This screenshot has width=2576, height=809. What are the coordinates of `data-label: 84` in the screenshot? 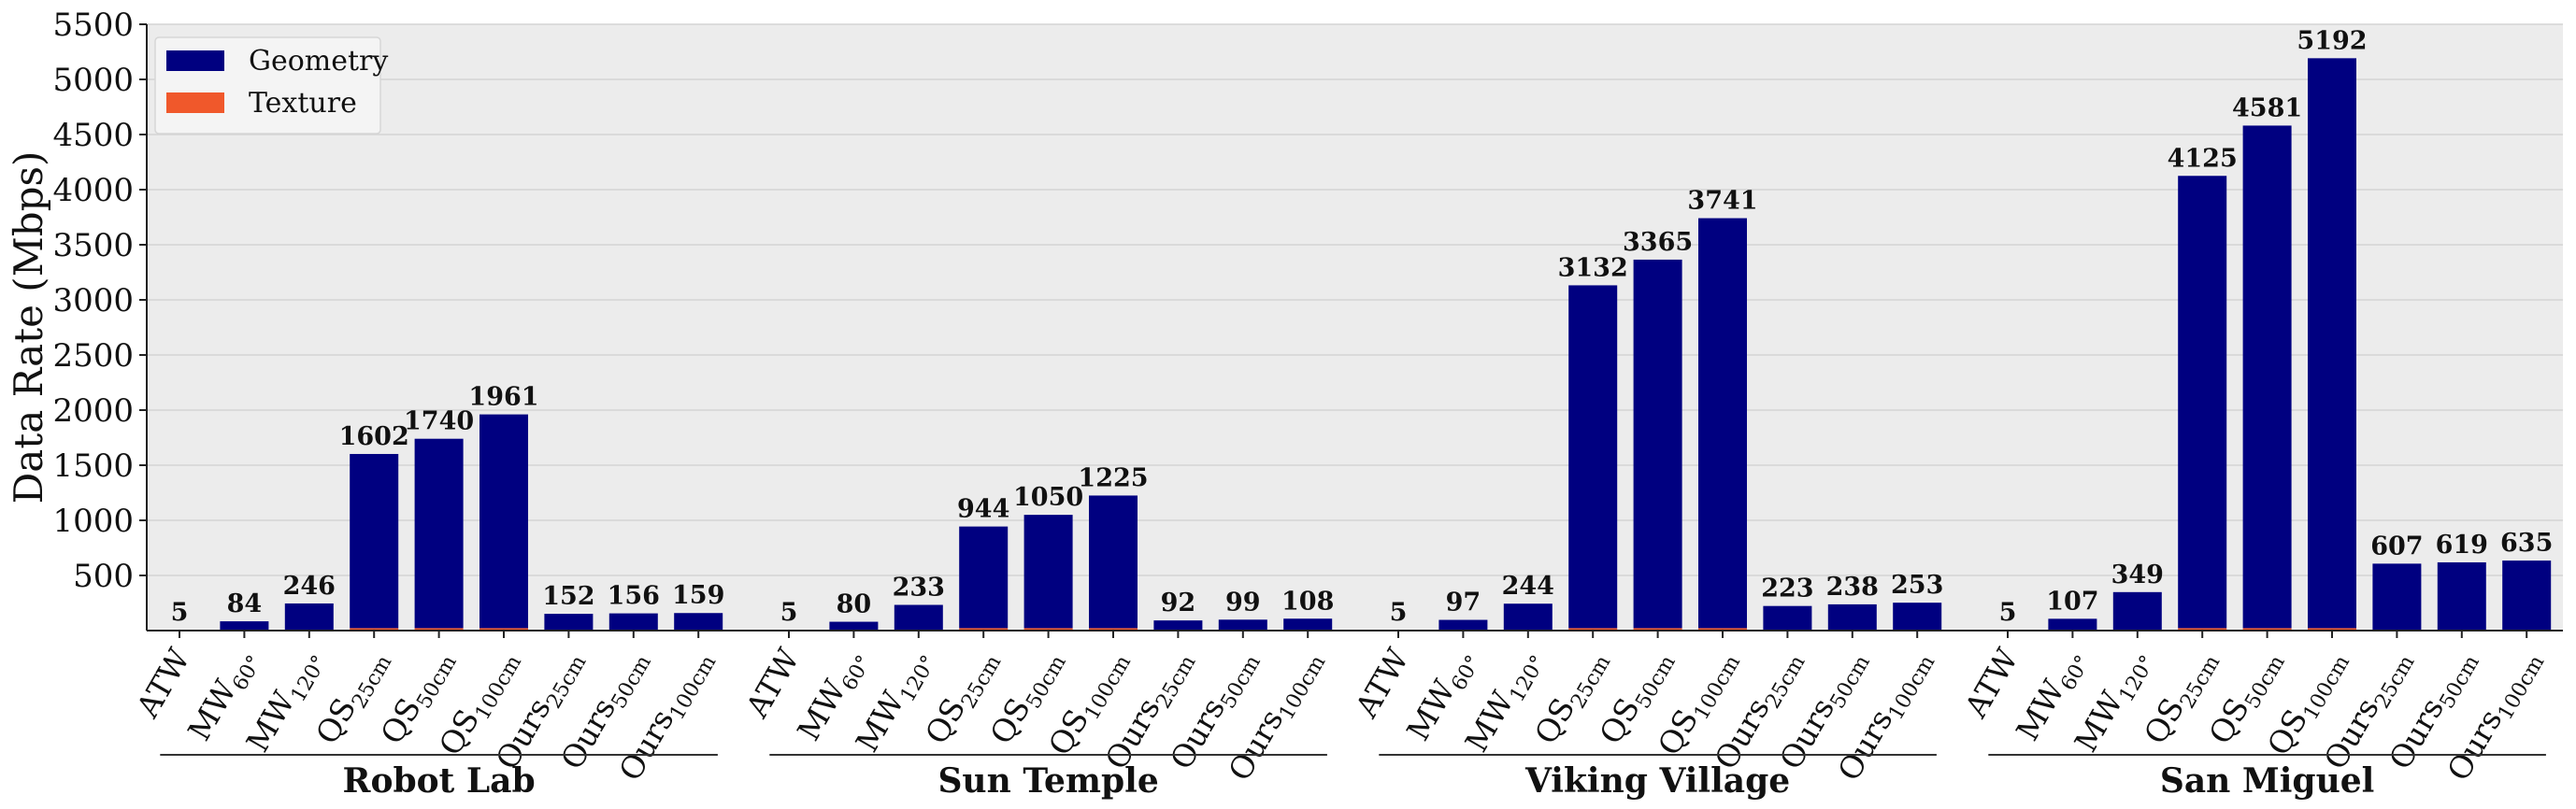 It's located at (245, 603).